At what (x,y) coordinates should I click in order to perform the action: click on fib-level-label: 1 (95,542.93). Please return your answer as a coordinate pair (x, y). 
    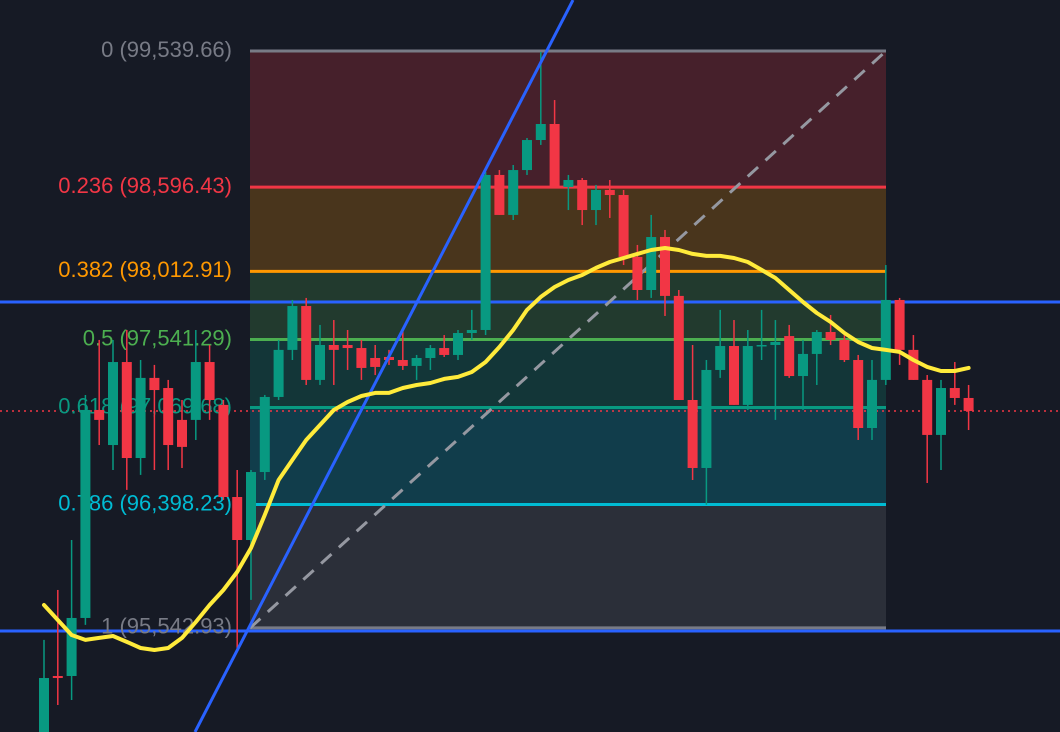
    Looking at the image, I should click on (166, 626).